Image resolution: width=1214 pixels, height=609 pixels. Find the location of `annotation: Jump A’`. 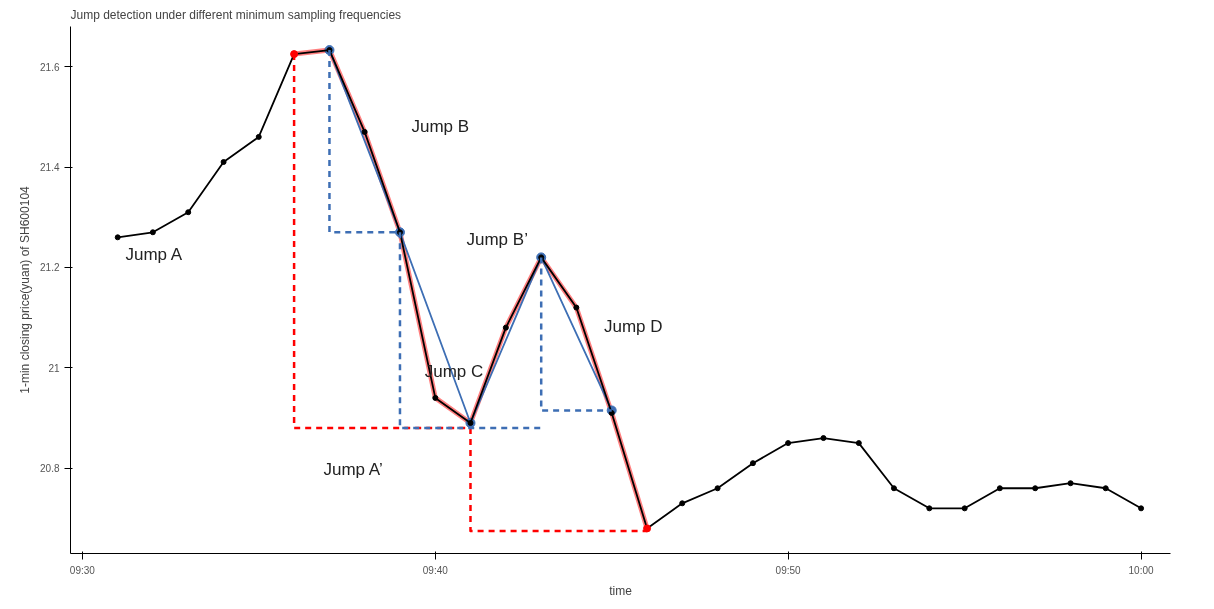

annotation: Jump A’ is located at coordinates (353, 469).